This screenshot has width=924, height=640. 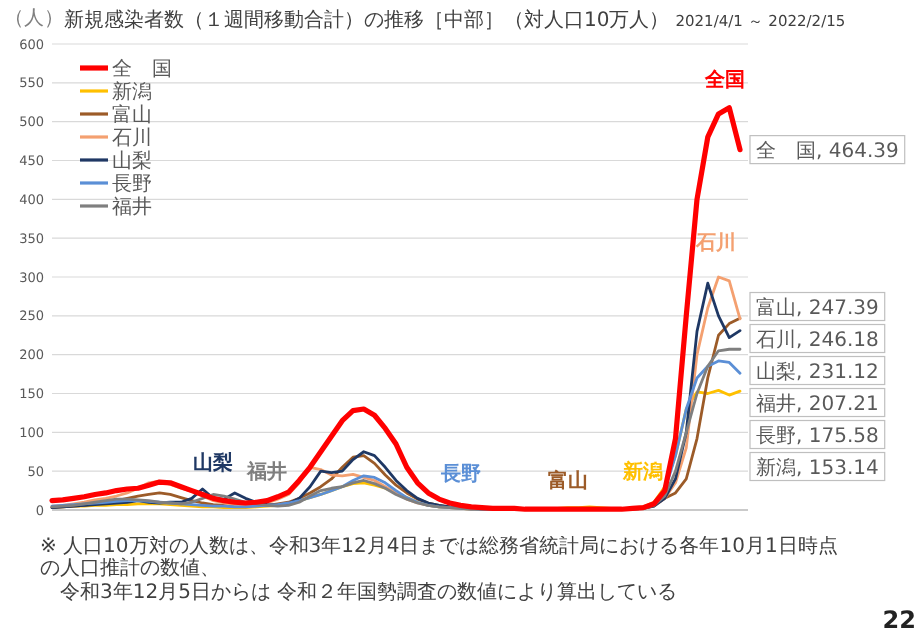 I want to click on y-axis-title: （人）, so click(x=34, y=19).